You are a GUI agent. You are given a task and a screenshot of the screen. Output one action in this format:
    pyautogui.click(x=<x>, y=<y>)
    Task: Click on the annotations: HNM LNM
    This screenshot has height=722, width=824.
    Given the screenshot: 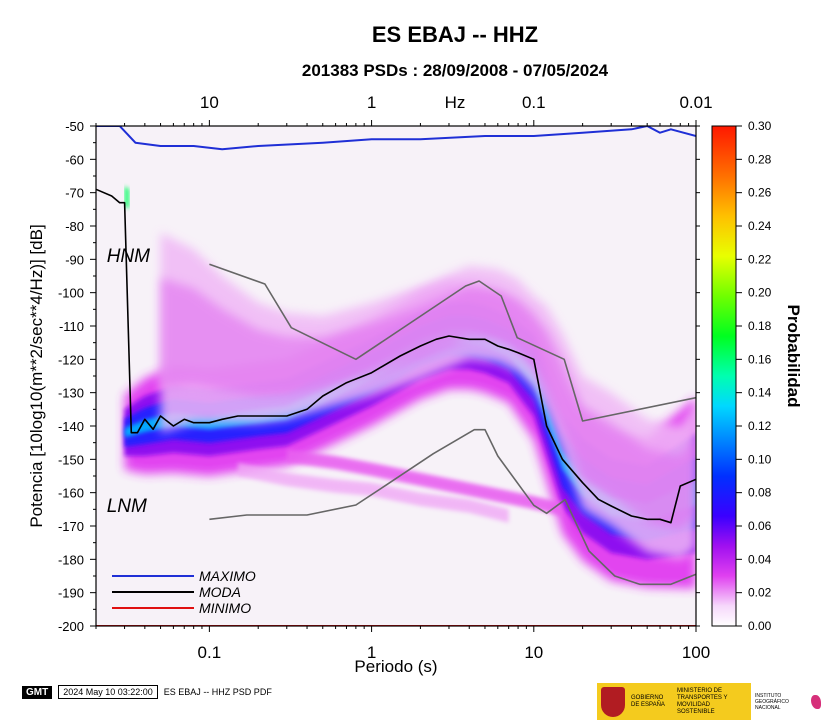 What is the action you would take?
    pyautogui.click(x=128, y=381)
    